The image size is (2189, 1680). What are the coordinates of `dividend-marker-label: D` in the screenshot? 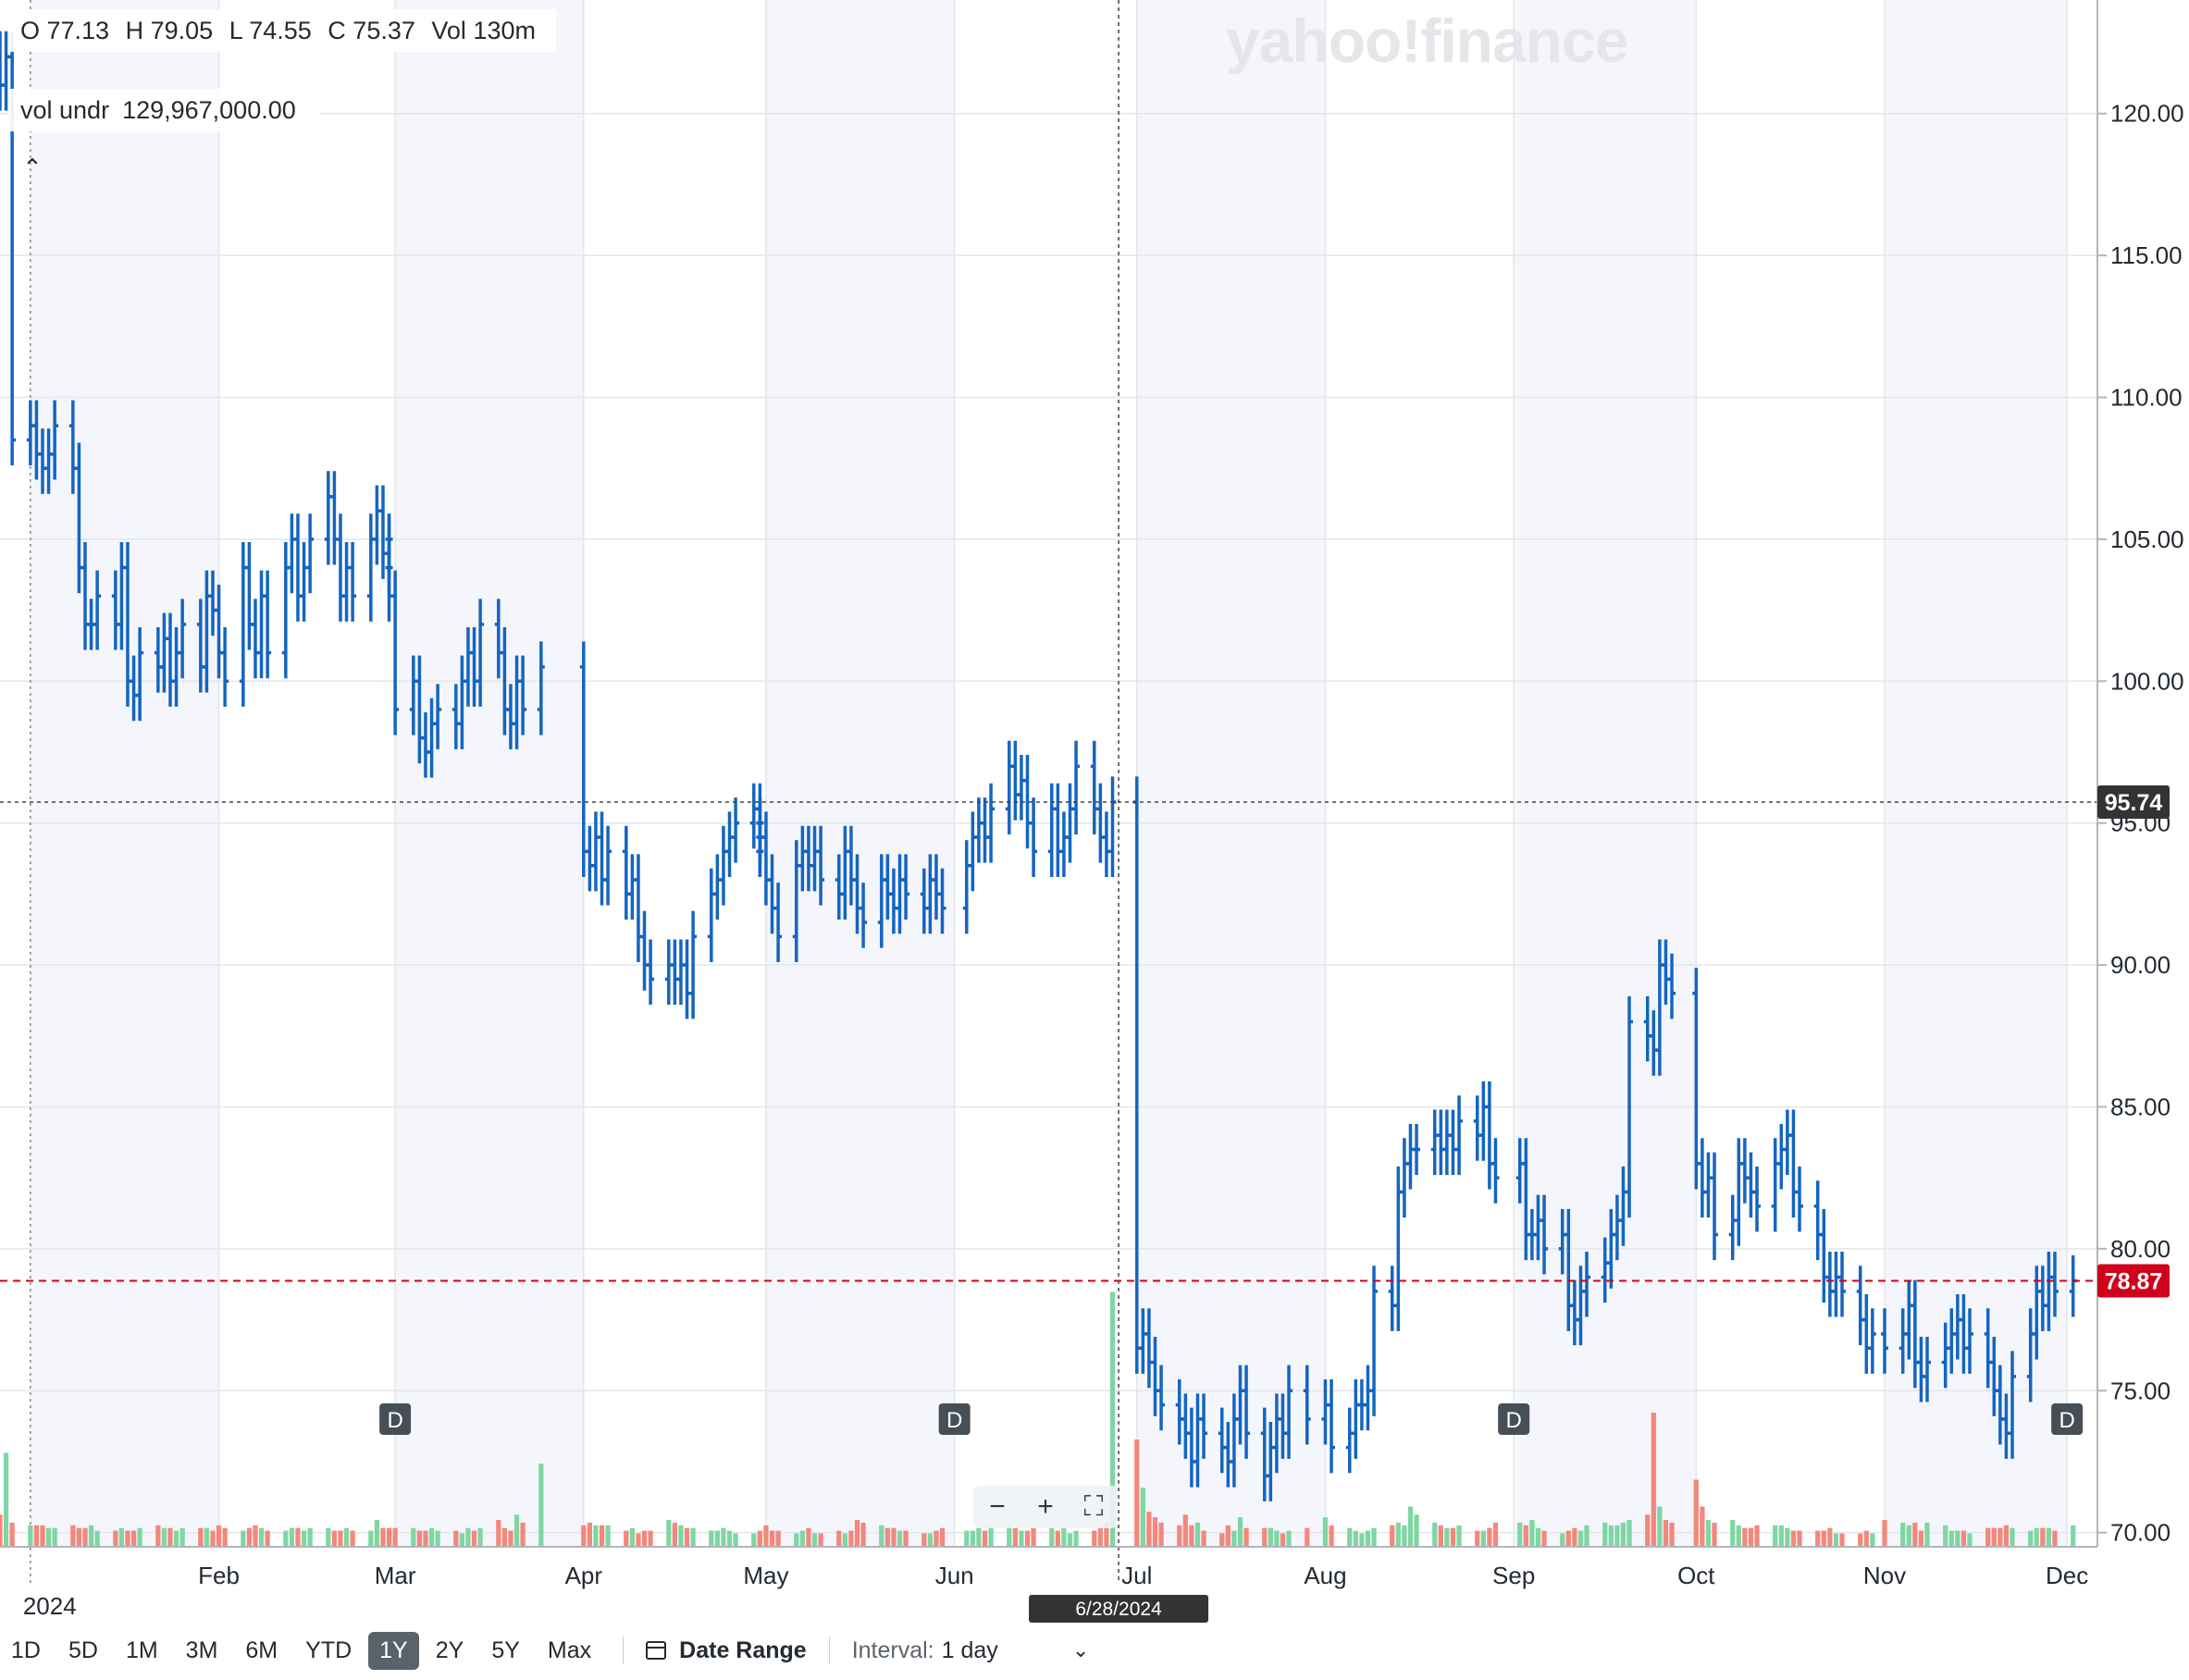 It's located at (2066, 1420).